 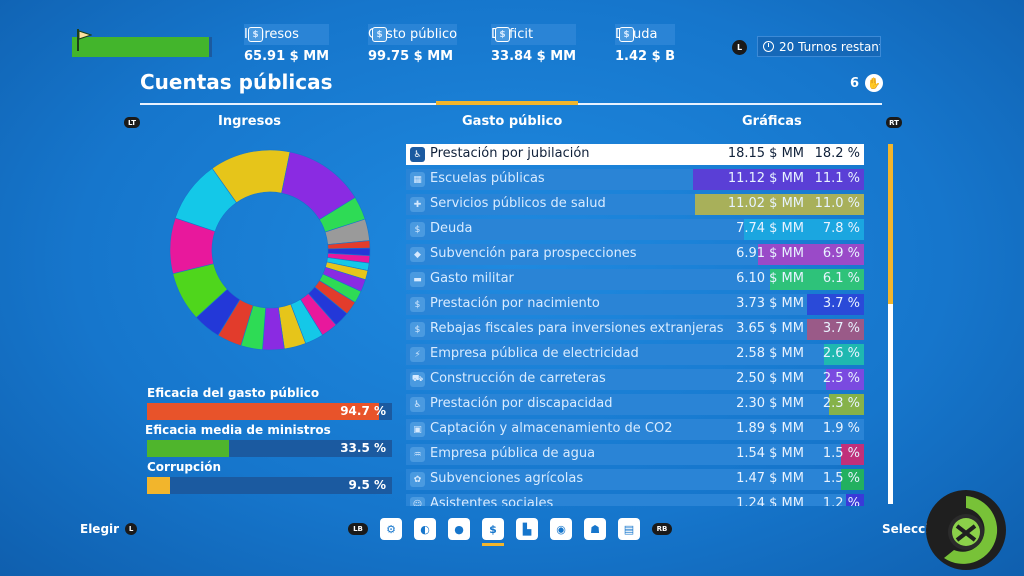 I want to click on spending-name: Gasto militar, so click(x=472, y=278).